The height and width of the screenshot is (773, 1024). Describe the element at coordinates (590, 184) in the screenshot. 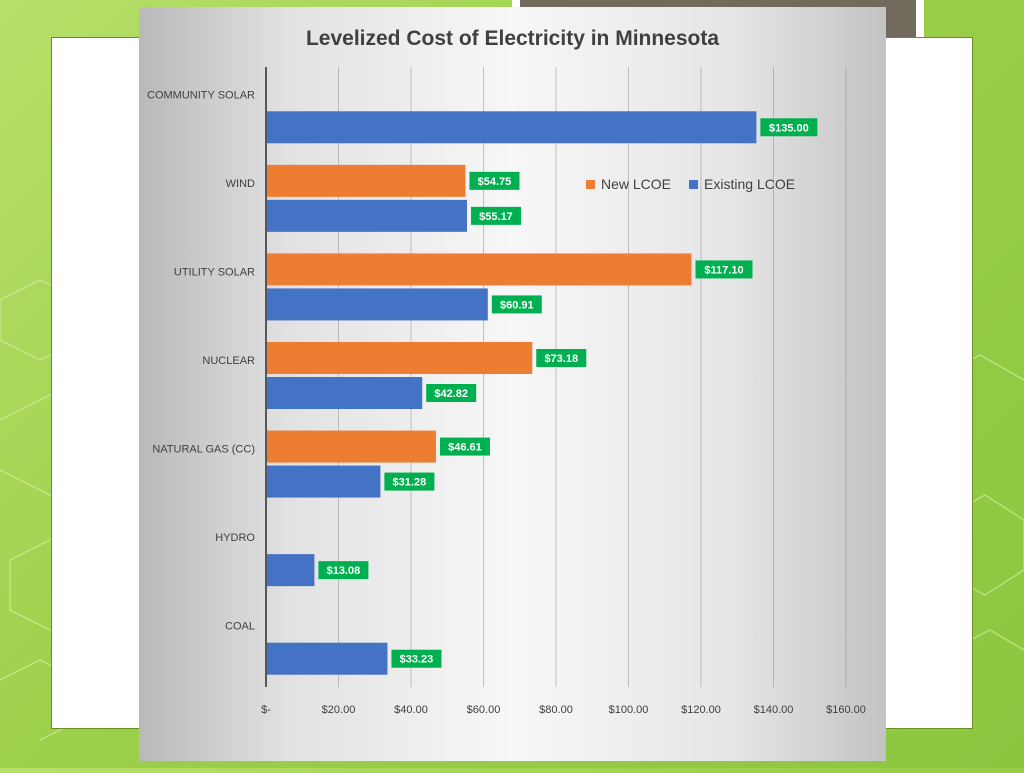

I see `legend-swatch-new` at that location.